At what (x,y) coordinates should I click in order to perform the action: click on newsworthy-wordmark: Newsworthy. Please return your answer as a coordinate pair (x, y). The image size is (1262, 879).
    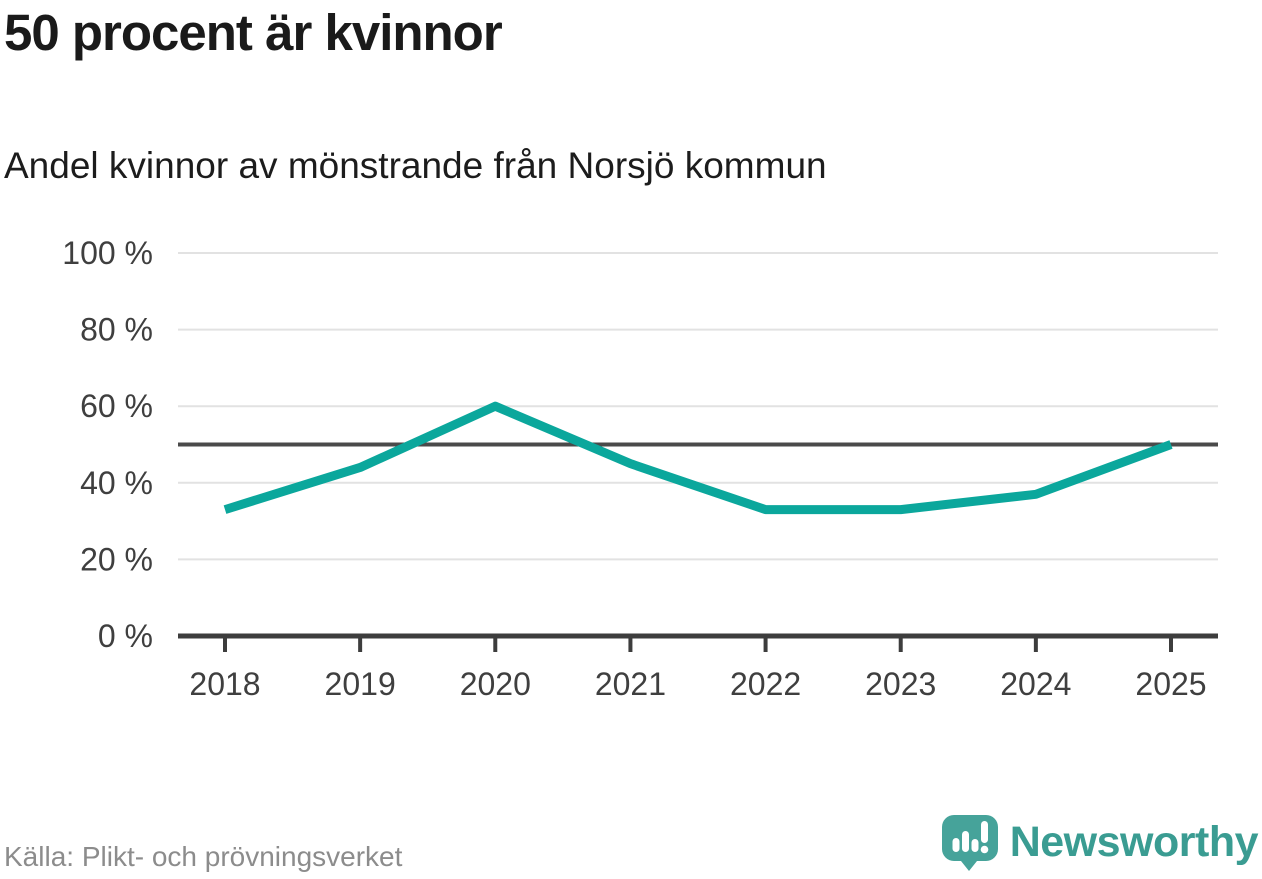
    Looking at the image, I should click on (1134, 841).